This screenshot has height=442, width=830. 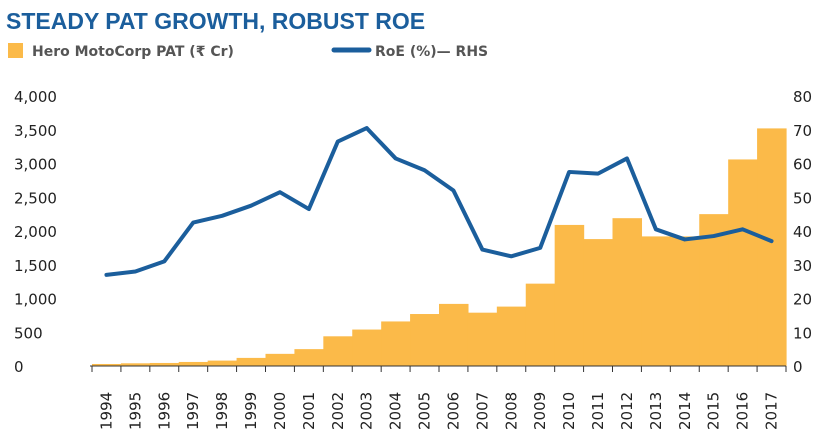 What do you see at coordinates (164, 364) in the screenshot?
I see `bar-pat-1996` at bounding box center [164, 364].